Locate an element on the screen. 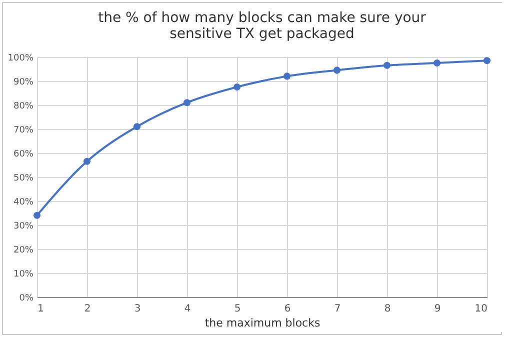 The image size is (507, 339). x-tick-label: 9 is located at coordinates (437, 309).